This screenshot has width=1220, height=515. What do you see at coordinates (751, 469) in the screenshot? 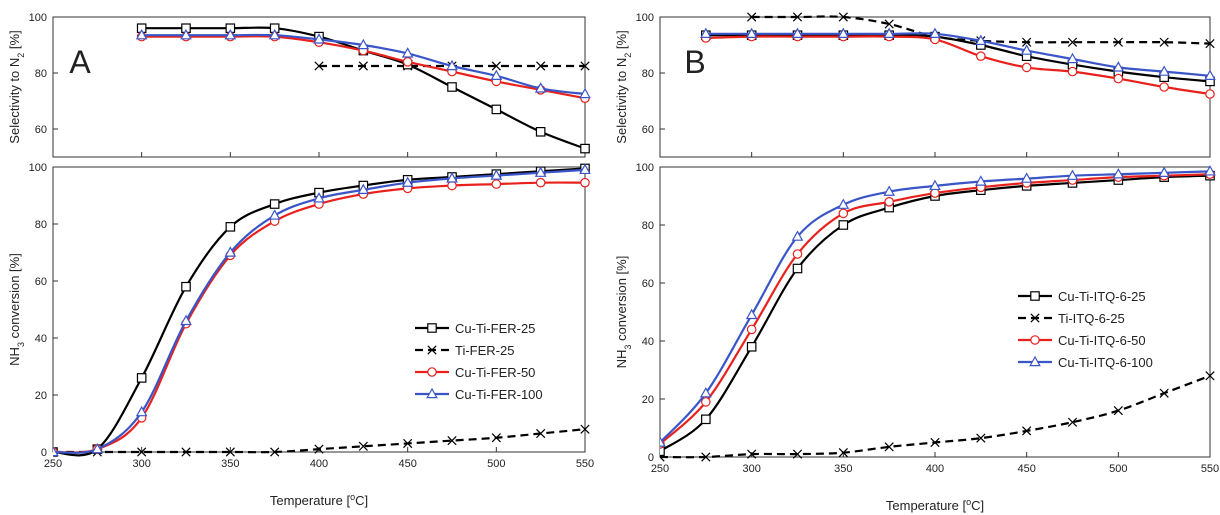
I see `x-tick-label: 300` at bounding box center [751, 469].